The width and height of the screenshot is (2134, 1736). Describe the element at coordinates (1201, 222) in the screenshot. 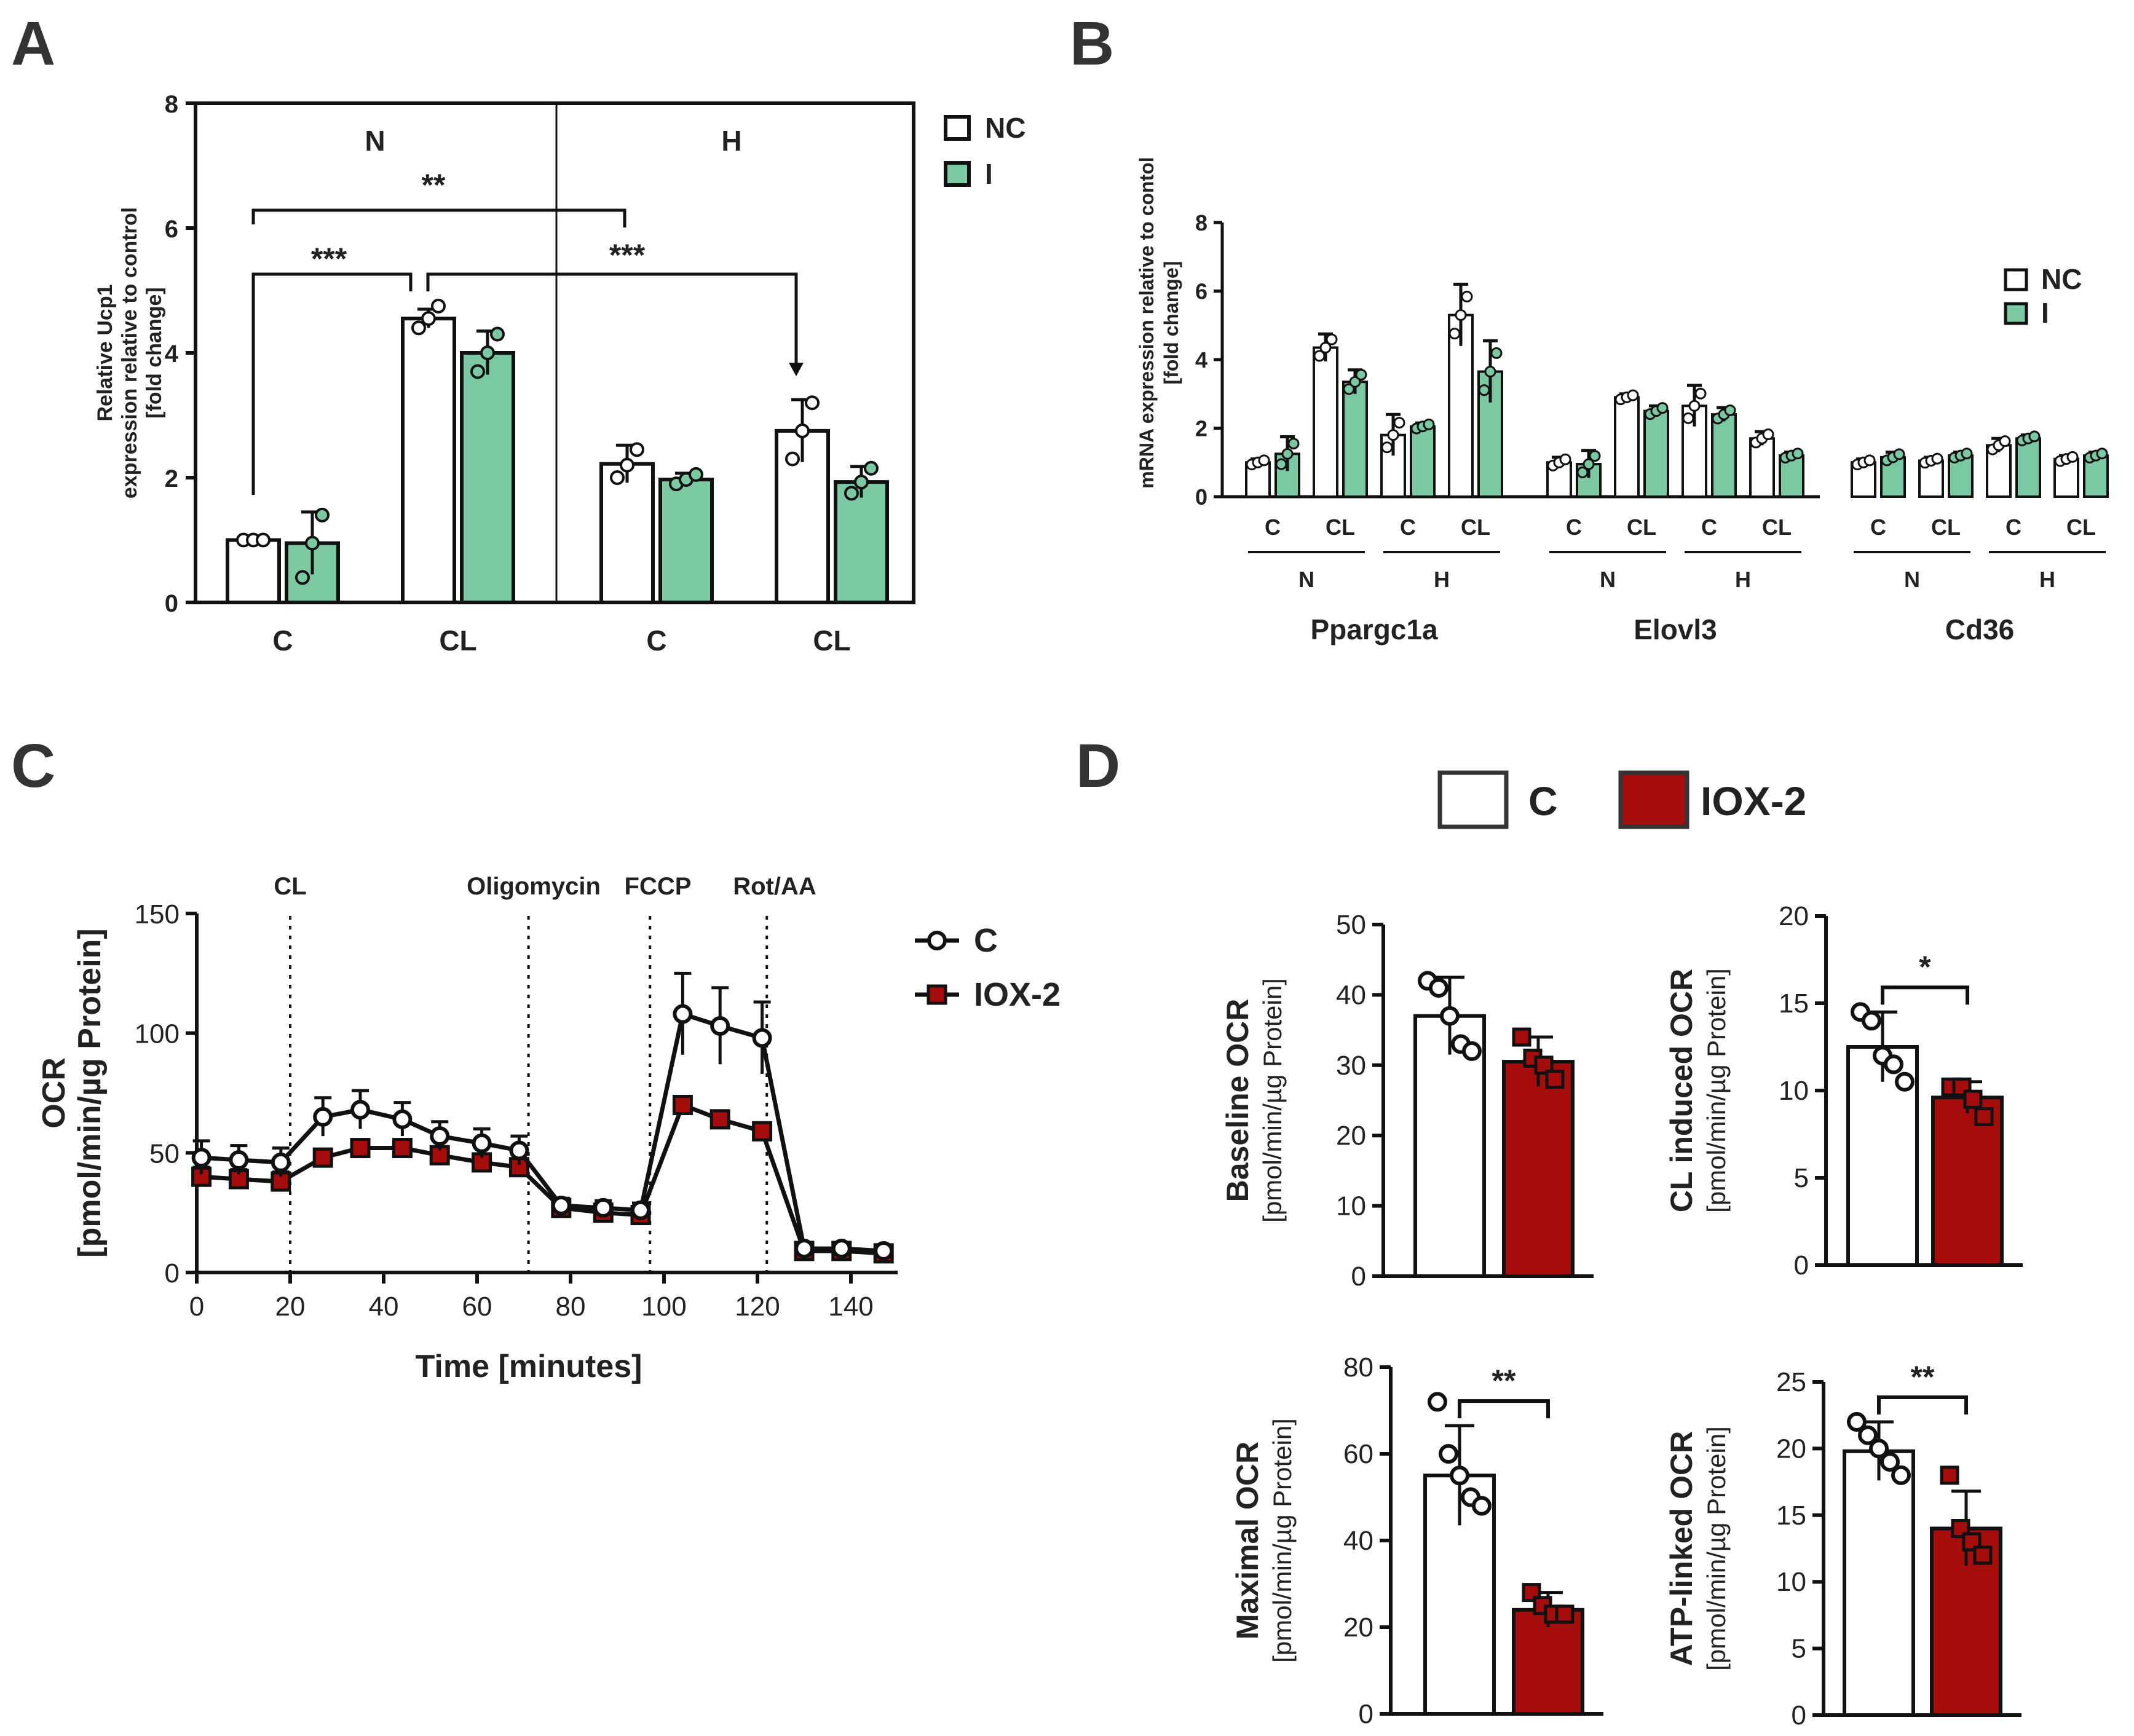

I see `y-tick-label: 8` at that location.